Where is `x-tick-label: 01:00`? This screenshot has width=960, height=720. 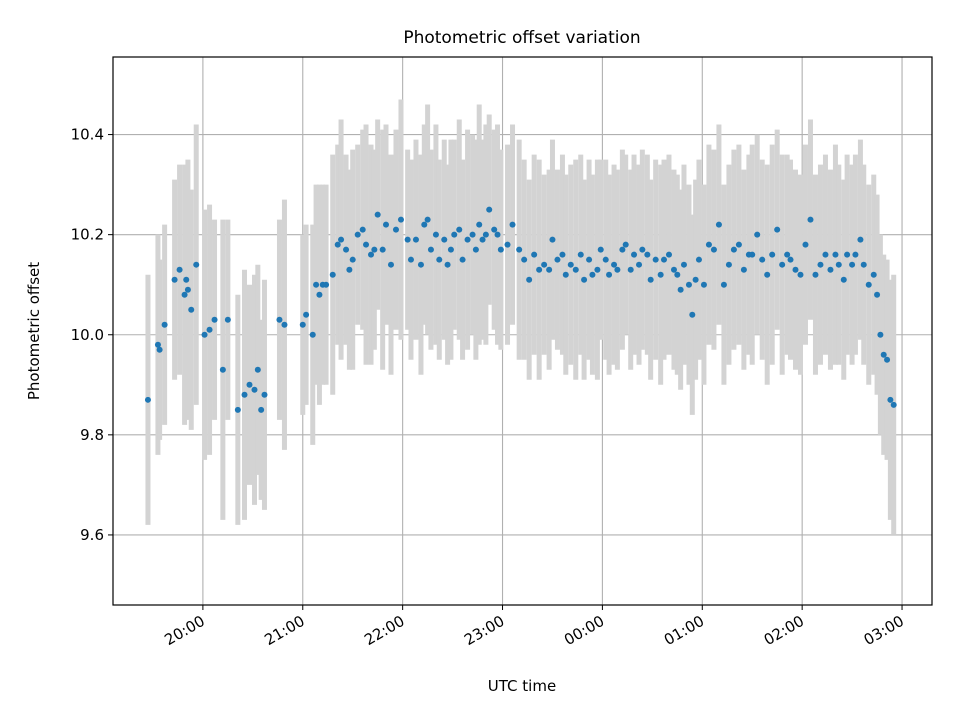 x-tick-label: 01:00 is located at coordinates (684, 630).